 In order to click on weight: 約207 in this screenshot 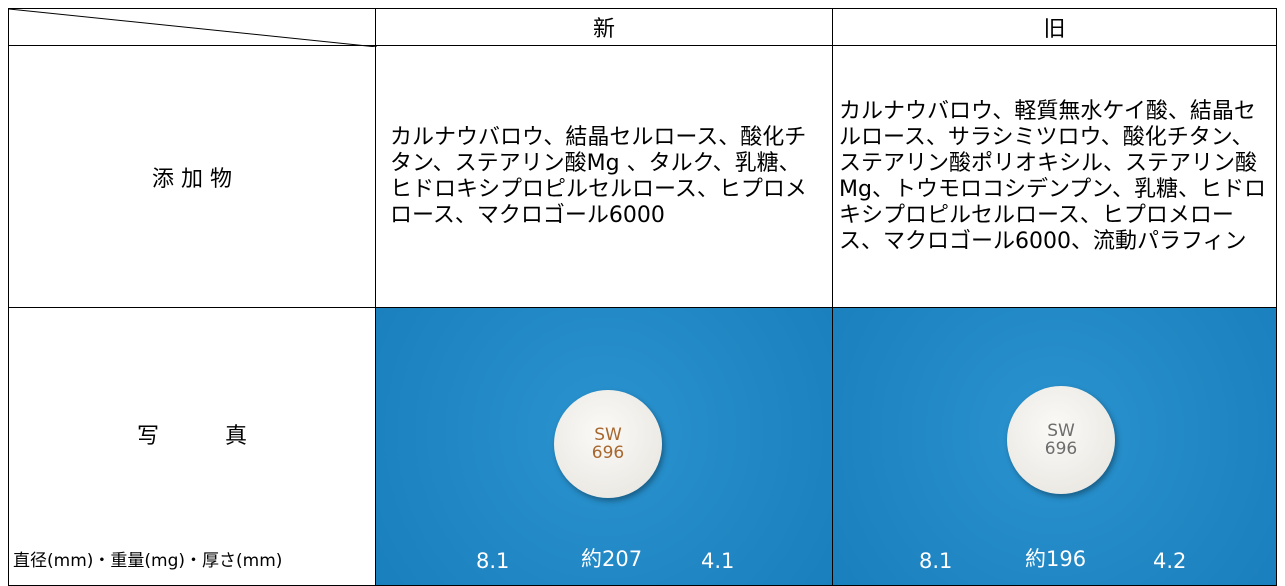, I will do `click(612, 559)`.